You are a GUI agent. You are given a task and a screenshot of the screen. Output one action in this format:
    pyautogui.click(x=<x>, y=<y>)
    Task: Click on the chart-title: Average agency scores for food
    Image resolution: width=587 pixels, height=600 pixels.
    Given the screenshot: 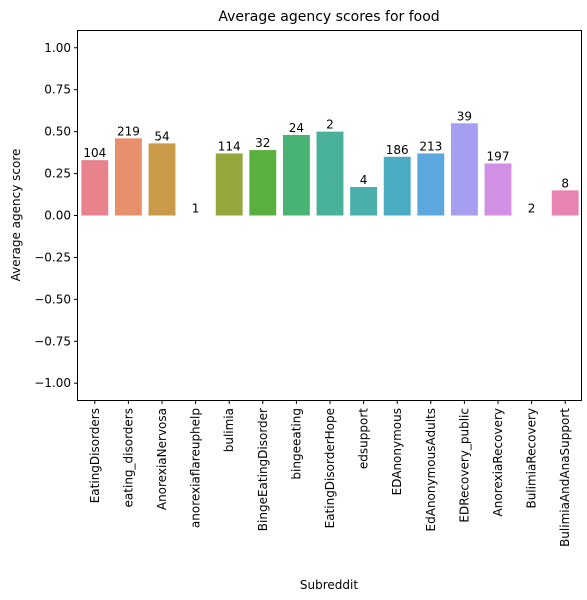 What is the action you would take?
    pyautogui.click(x=328, y=17)
    